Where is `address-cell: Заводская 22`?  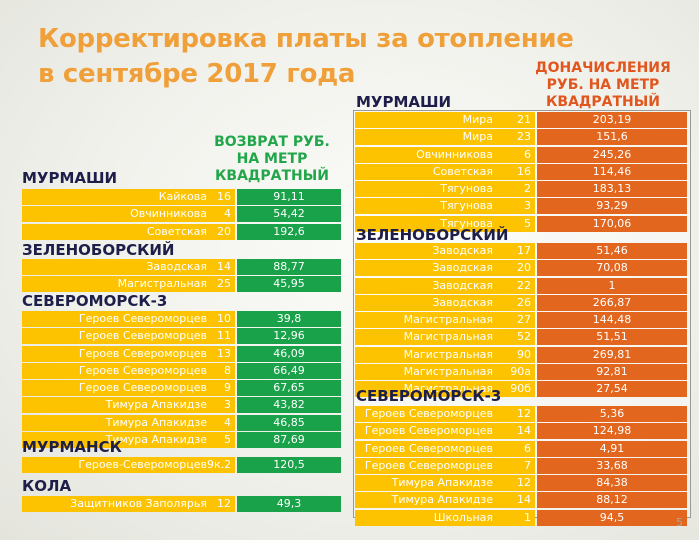 address-cell: Заводская 22 is located at coordinates (445, 285).